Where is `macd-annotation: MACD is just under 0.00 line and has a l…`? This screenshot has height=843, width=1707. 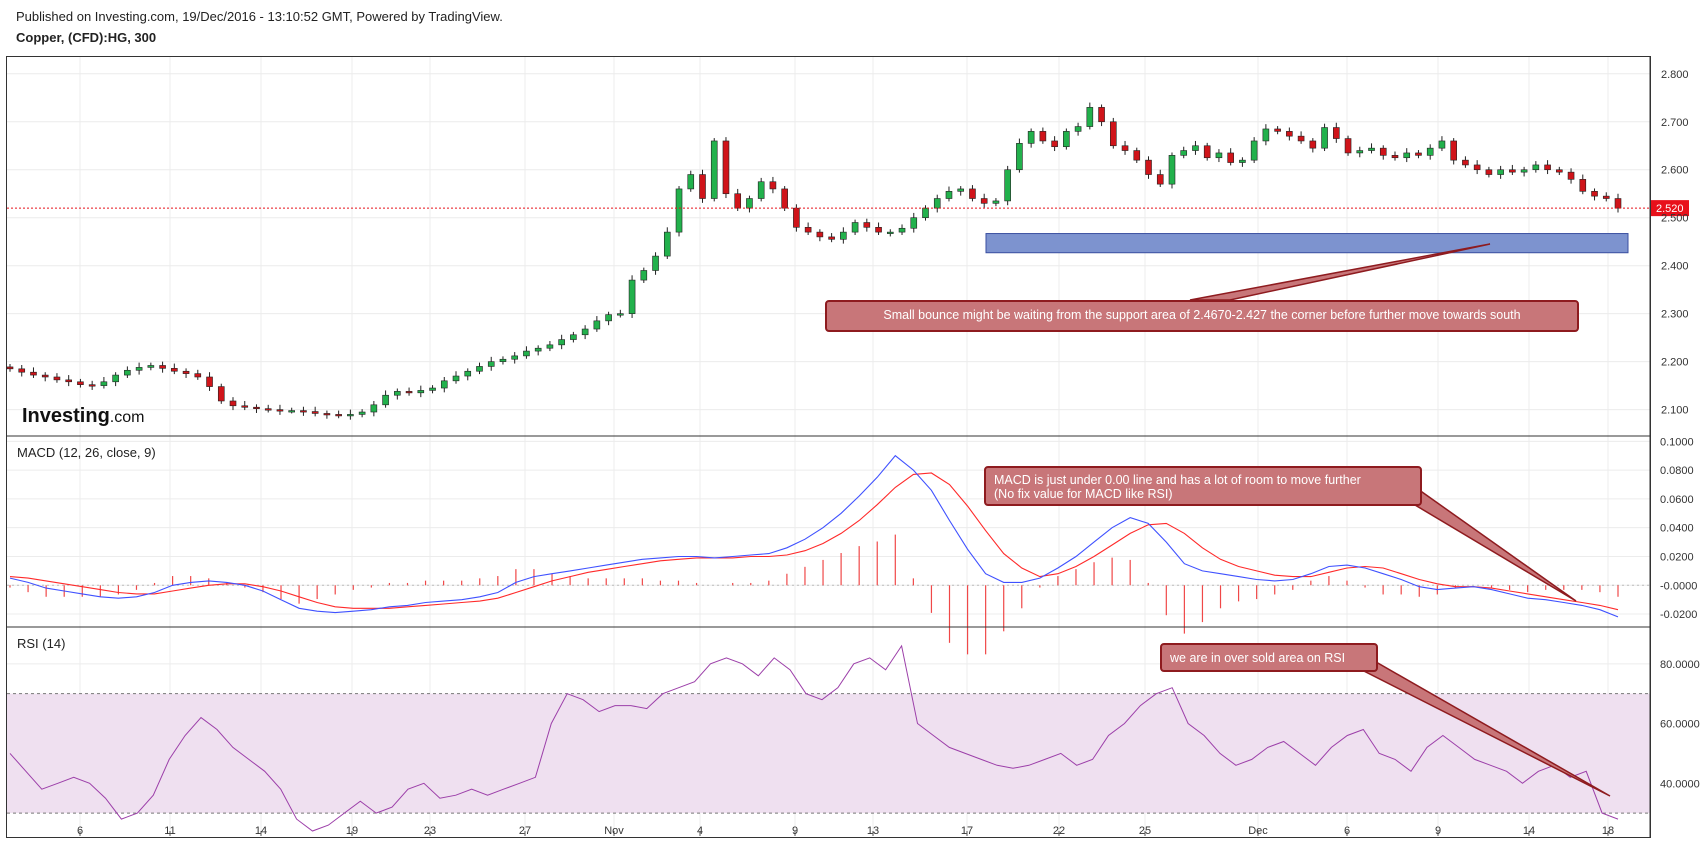 macd-annotation: MACD is just under 0.00 line and has a l… is located at coordinates (1203, 486).